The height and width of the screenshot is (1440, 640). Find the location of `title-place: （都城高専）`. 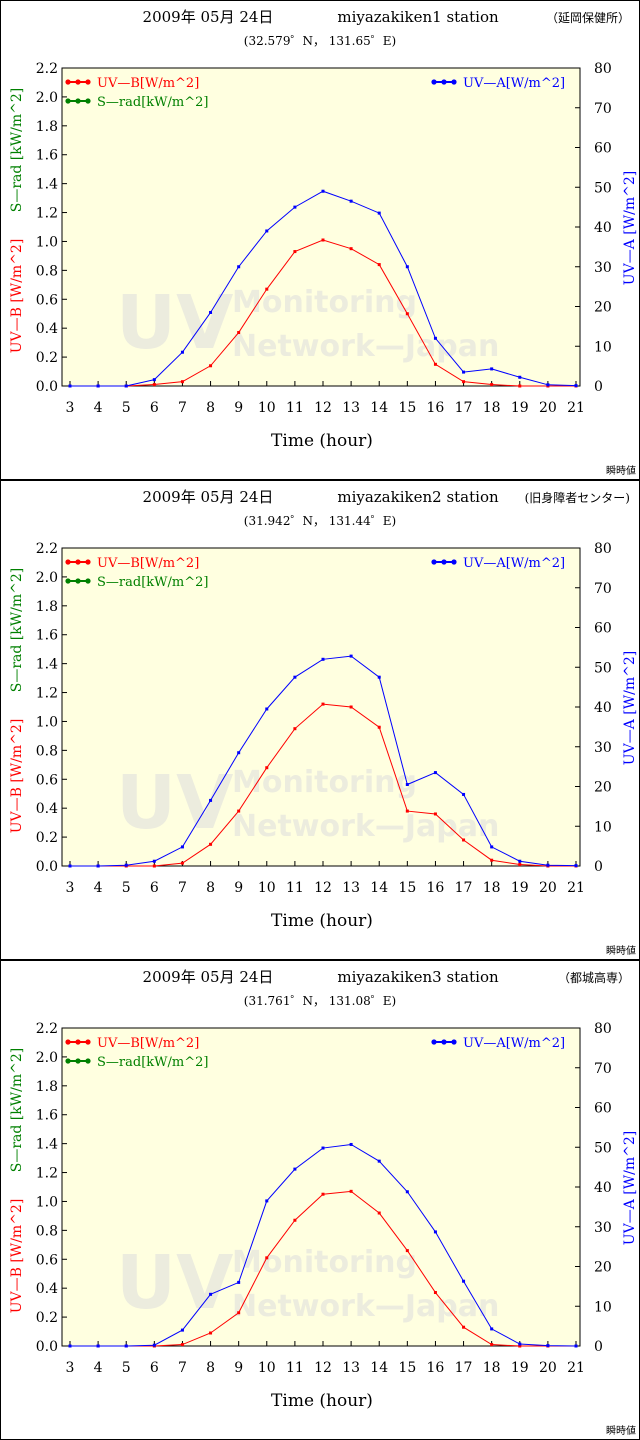

title-place: （都城高専） is located at coordinates (594, 977).